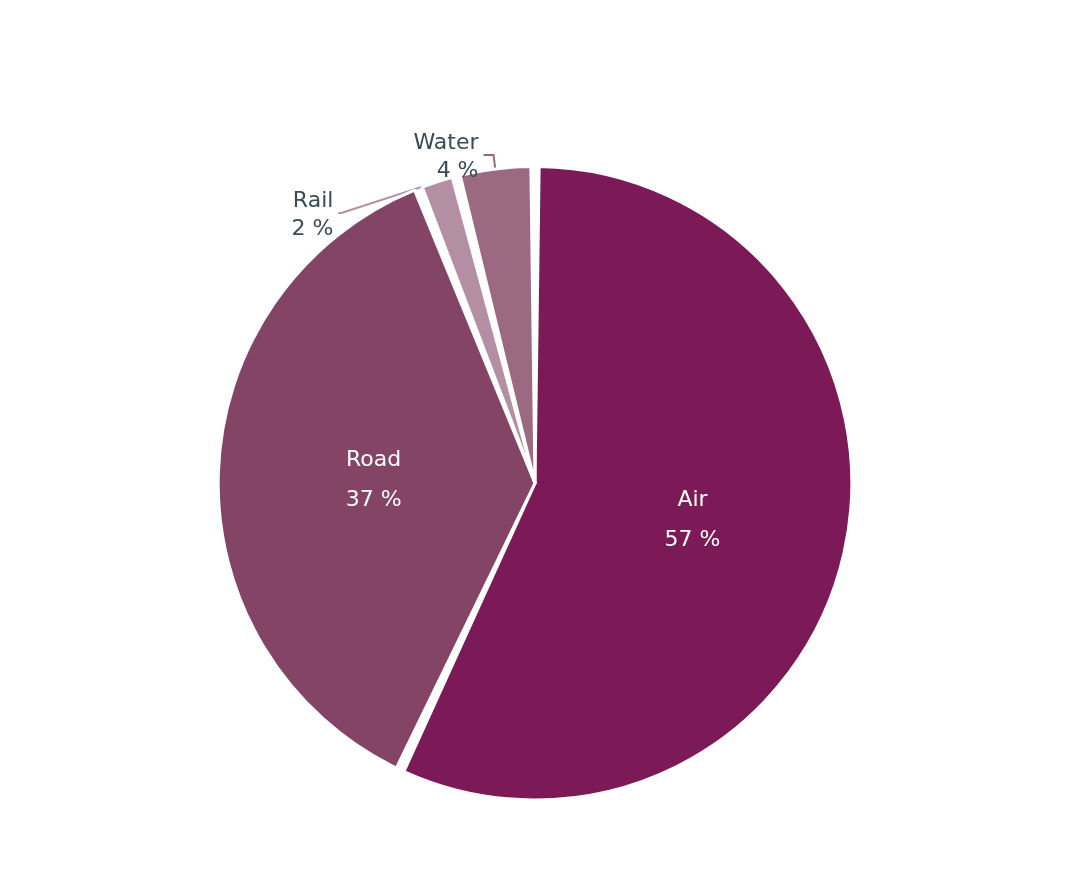  Describe the element at coordinates (692, 538) in the screenshot. I see `data-label: 57 %` at that location.